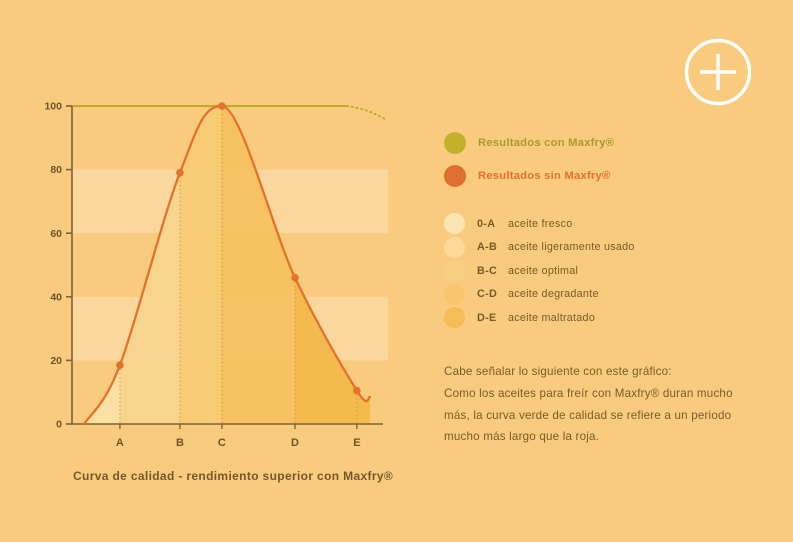 The image size is (793, 542). Describe the element at coordinates (487, 270) in the screenshot. I see `scale-range: B-C` at that location.